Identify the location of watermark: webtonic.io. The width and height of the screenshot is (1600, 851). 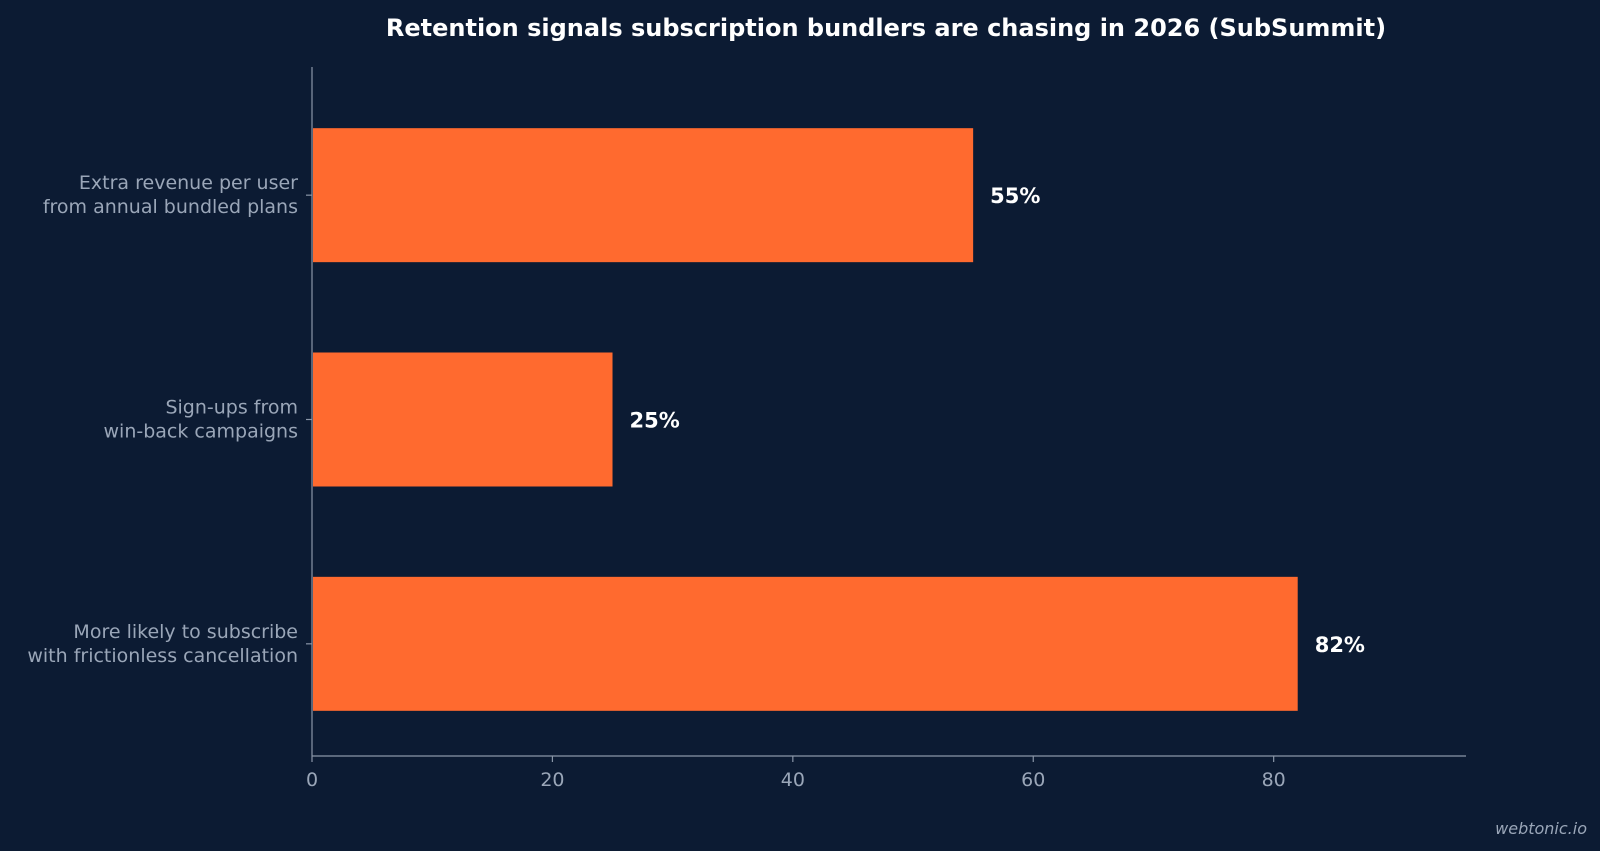
(1541, 828).